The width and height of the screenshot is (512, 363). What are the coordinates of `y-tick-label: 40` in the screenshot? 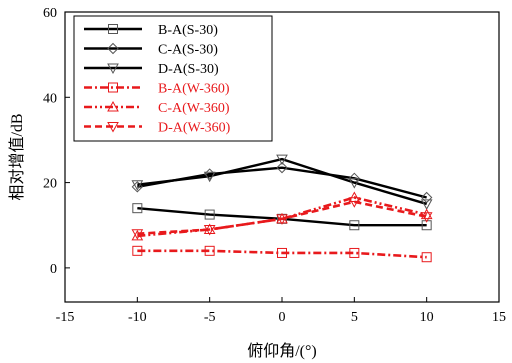 It's located at (50, 98).